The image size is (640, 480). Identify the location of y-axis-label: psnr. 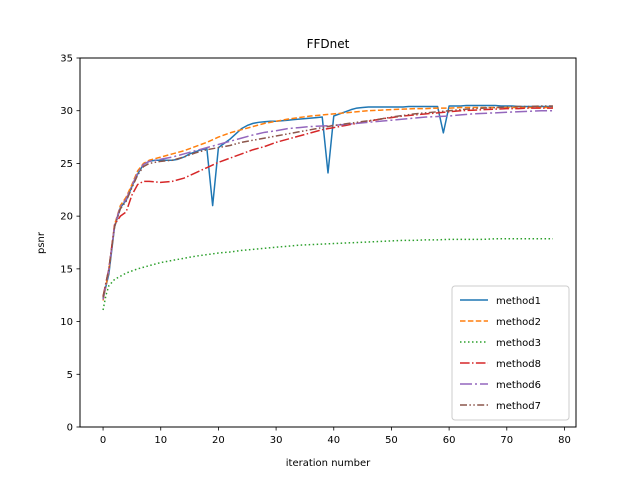
(41, 242).